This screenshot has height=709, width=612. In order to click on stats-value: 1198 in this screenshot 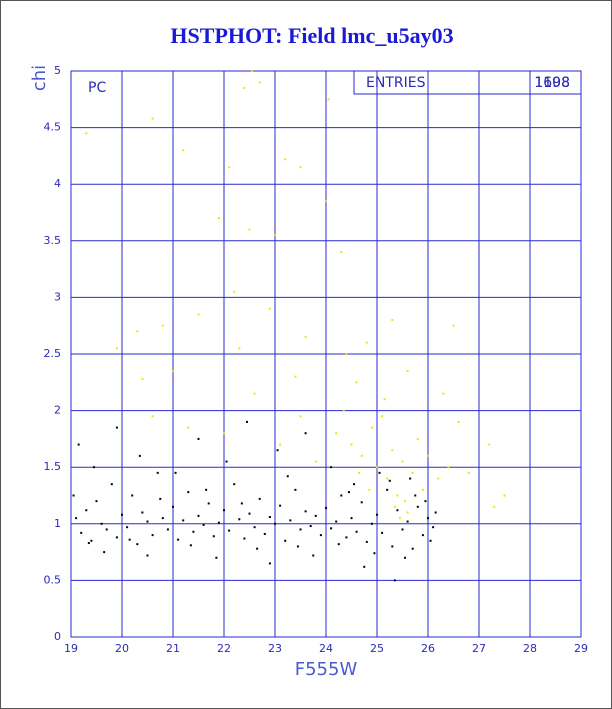, I will do `click(552, 83)`.